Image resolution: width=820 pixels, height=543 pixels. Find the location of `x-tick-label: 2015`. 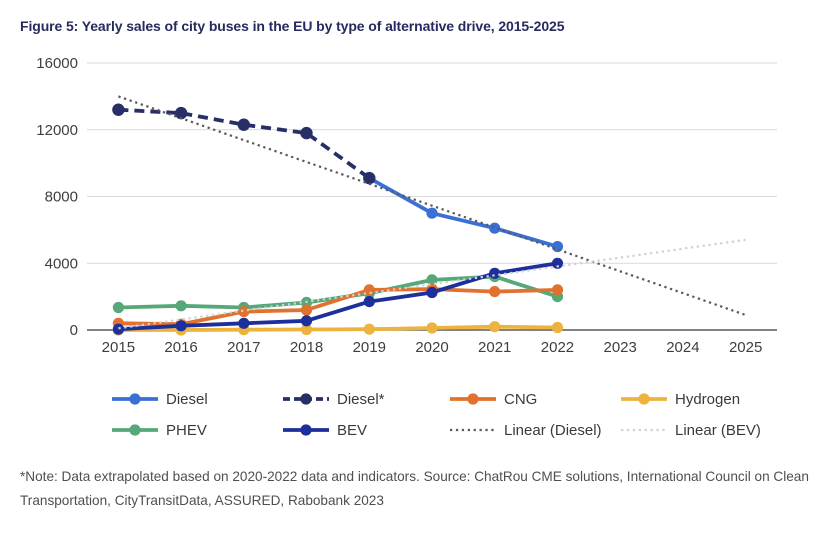

x-tick-label: 2015 is located at coordinates (118, 347).